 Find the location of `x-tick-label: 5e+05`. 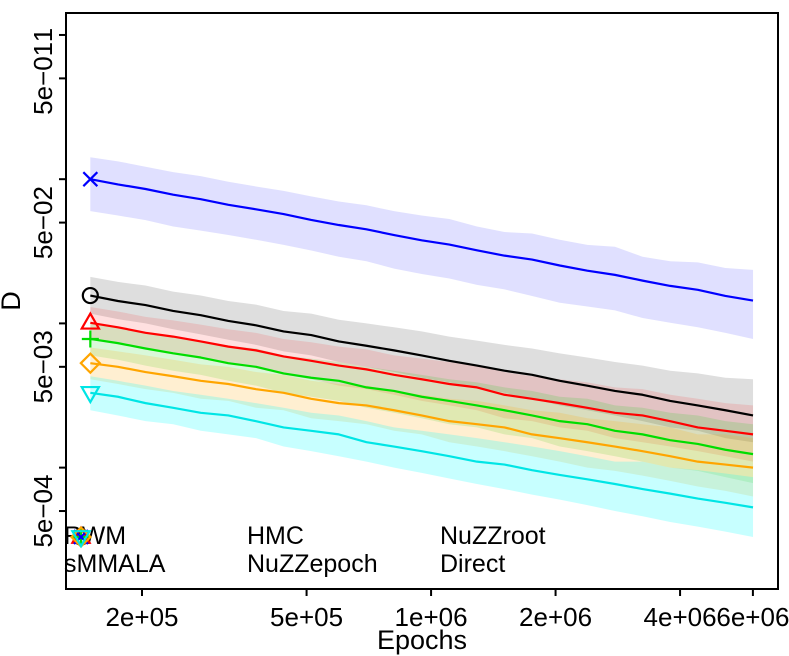

x-tick-label: 5e+05 is located at coordinates (306, 617).